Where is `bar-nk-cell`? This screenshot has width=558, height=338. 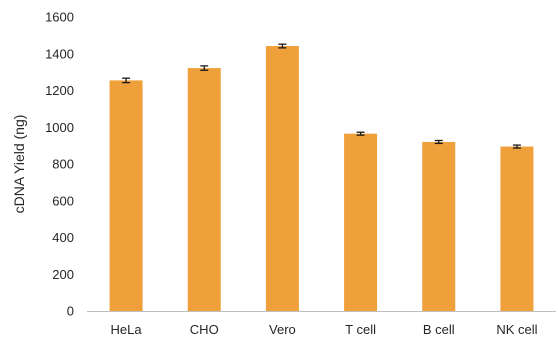
bar-nk-cell is located at coordinates (517, 228).